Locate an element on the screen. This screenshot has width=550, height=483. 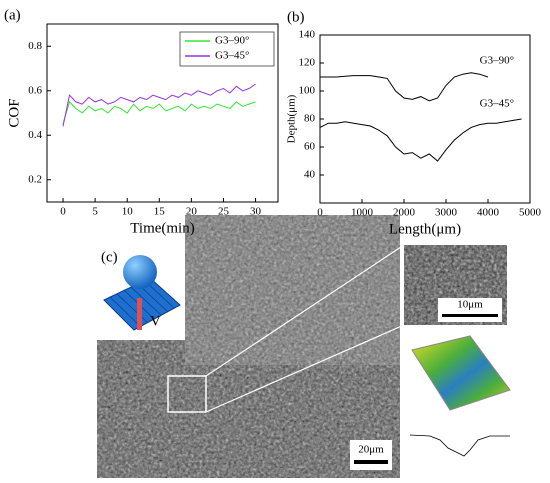
series-label: G3–90° is located at coordinates (497, 61).